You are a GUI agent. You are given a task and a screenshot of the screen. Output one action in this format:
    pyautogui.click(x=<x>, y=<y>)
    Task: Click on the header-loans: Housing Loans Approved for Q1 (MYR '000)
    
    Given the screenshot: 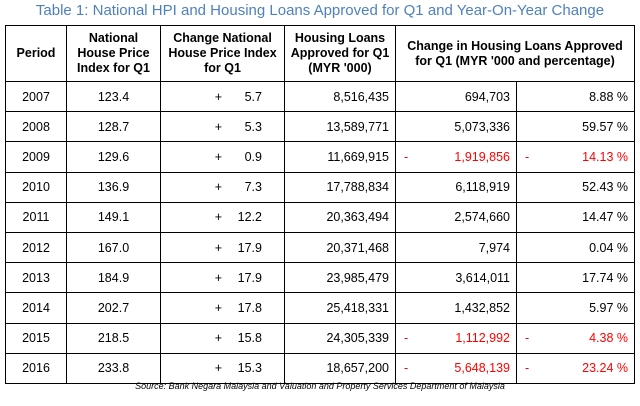 What is the action you would take?
    pyautogui.click(x=340, y=53)
    